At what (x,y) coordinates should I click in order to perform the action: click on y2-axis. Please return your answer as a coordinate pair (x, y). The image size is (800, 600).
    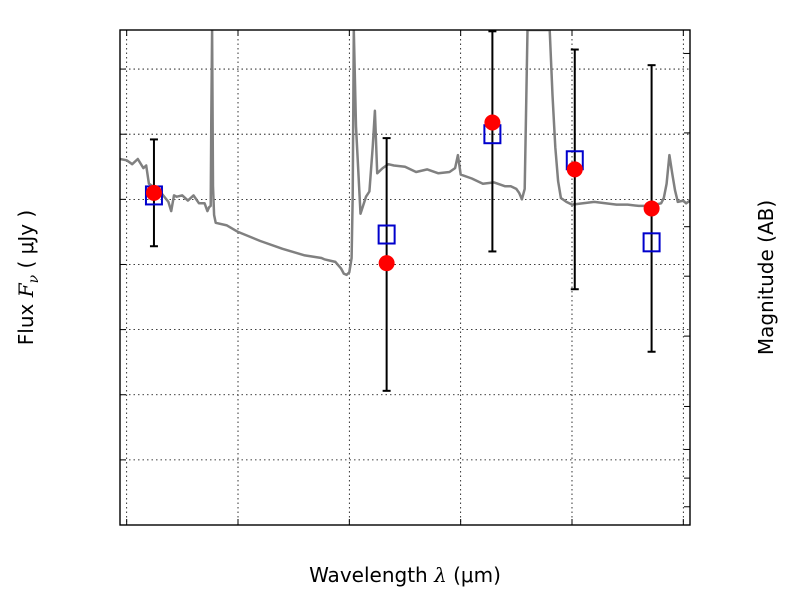
    Looking at the image, I should click on (687, 280).